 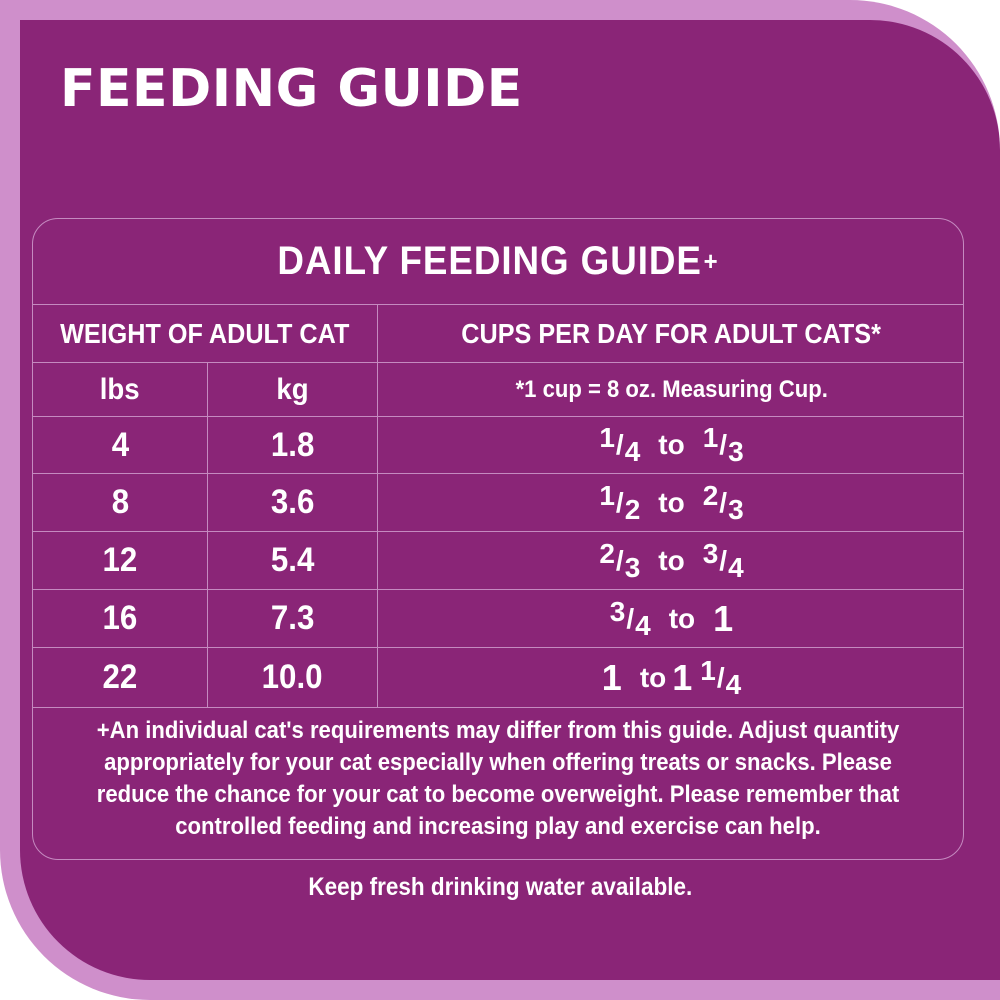 I want to click on kg-cell: 10.0, so click(x=292, y=677).